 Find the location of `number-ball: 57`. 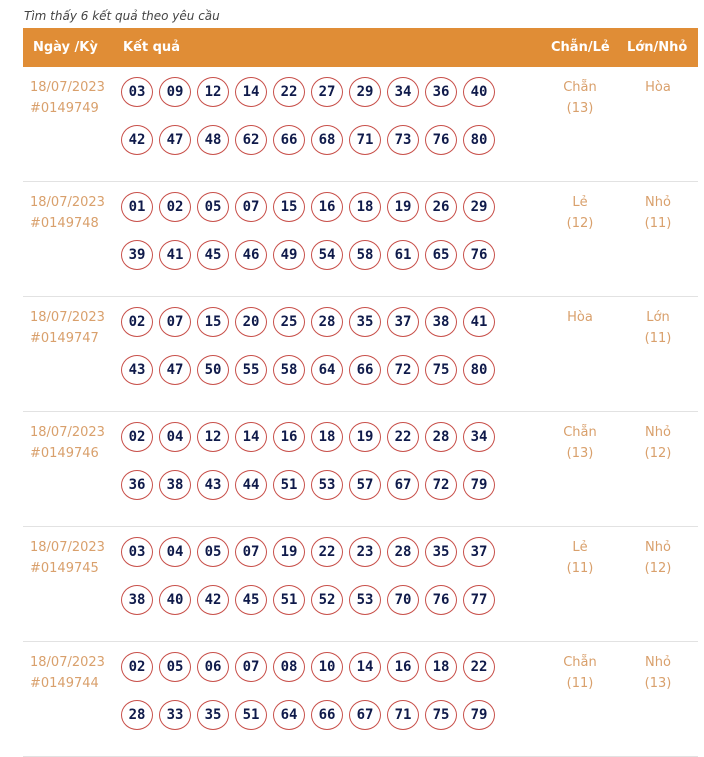

number-ball: 57 is located at coordinates (365, 485).